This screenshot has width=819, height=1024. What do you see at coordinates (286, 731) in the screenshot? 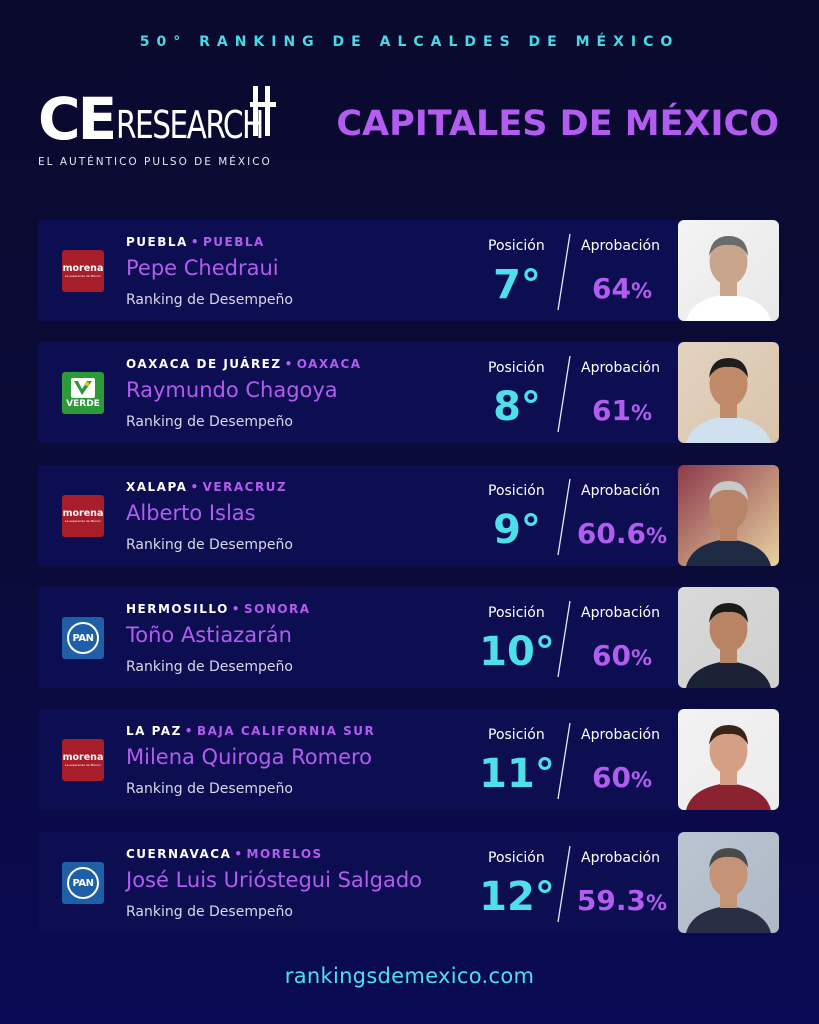
I see `state-name: BAJA CALIFORNIA SUR` at bounding box center [286, 731].